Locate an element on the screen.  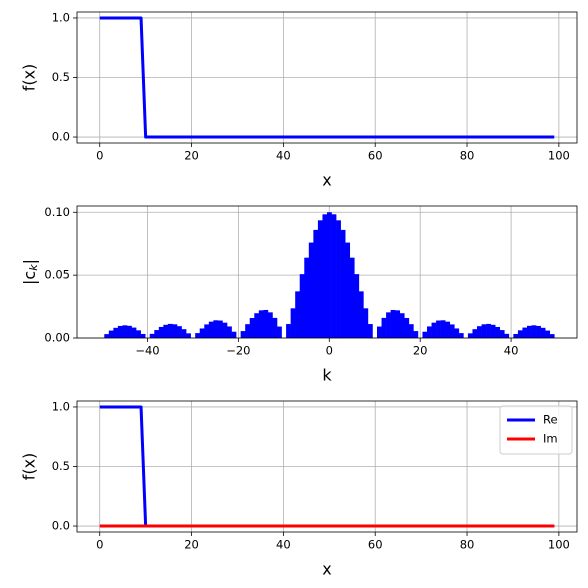
y-tick-label: 0.00 is located at coordinates (57, 338).